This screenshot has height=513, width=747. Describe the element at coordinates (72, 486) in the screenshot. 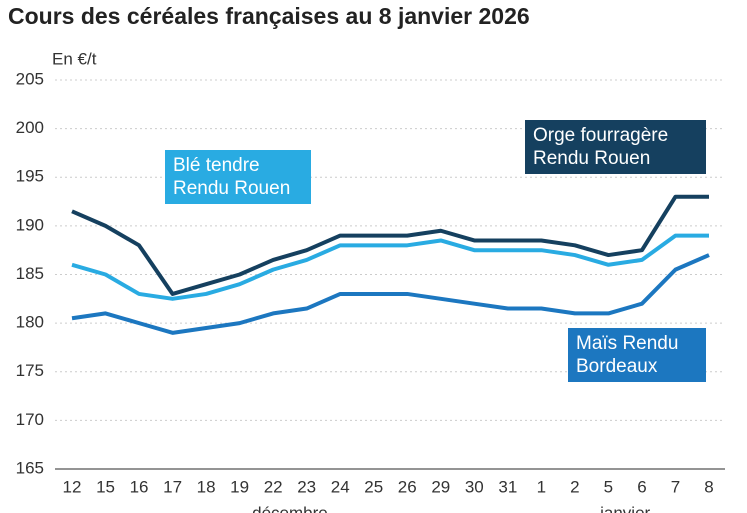

I see `x-tick-label: 12` at that location.